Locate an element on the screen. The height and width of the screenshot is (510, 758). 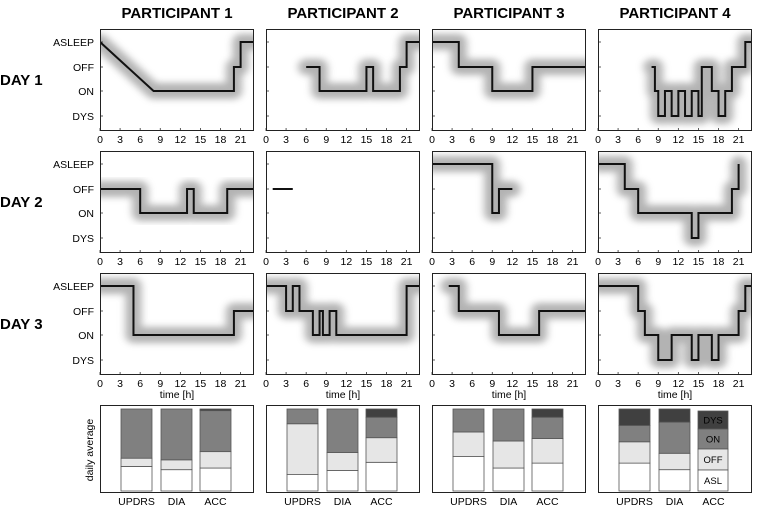
legend-swatch is located at coordinates (713, 480).